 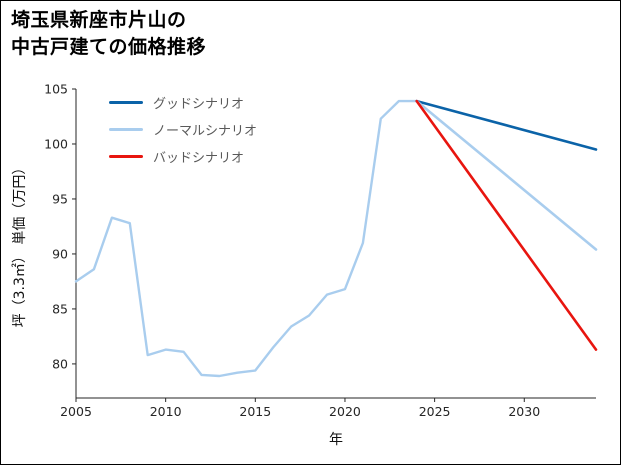 What do you see at coordinates (126, 129) in the screenshot?
I see `legend-line-normal-scenario` at bounding box center [126, 129].